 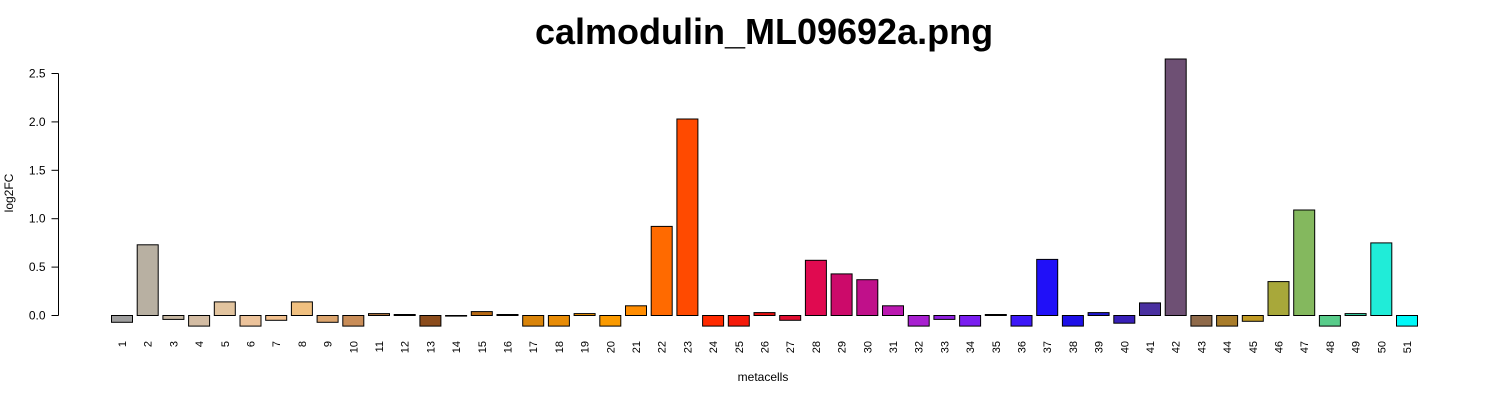 I want to click on y-tick-label: 1.0, so click(x=37, y=219).